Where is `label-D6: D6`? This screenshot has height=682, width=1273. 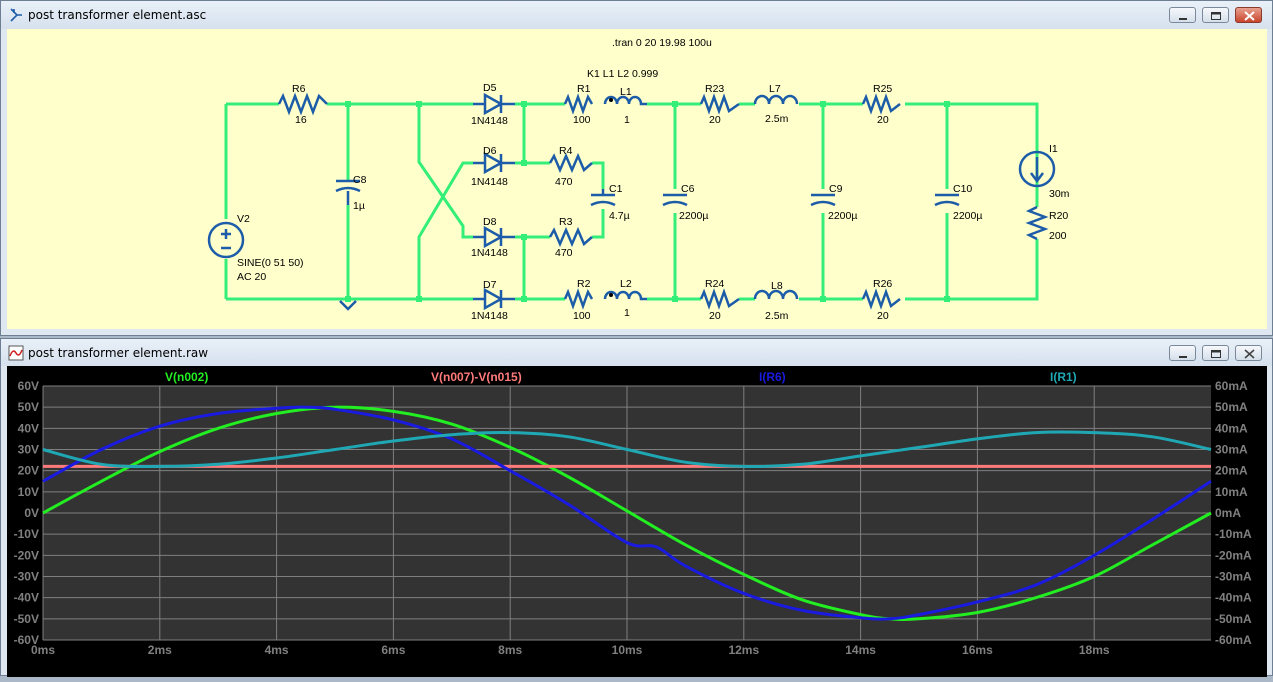 label-D6: D6 is located at coordinates (490, 151).